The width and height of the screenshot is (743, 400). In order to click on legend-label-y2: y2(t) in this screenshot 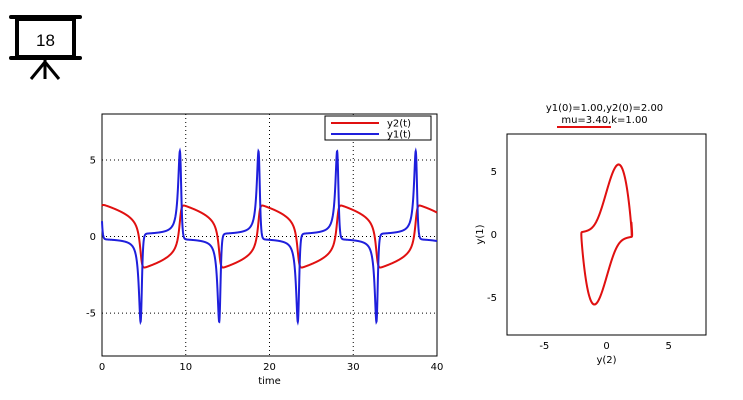, I will do `click(399, 124)`.